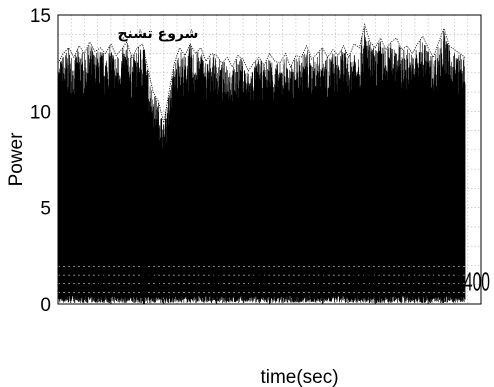  I want to click on x-tick-label: 0, so click(102, 283).